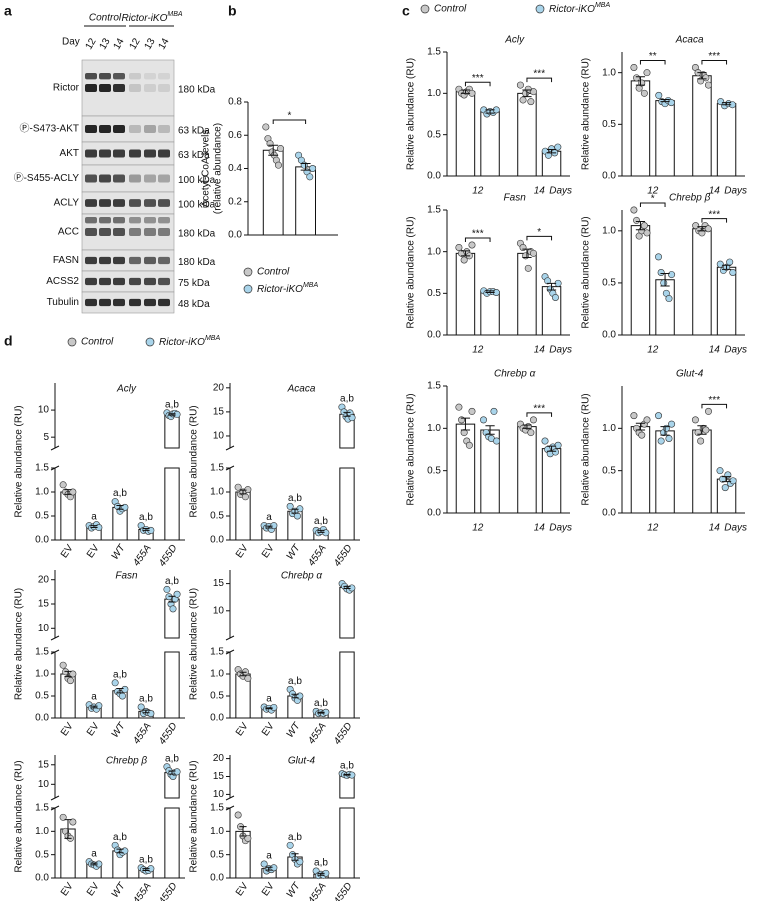 This screenshot has width=759, height=901. I want to click on y-tick-label: 5, so click(46, 437).